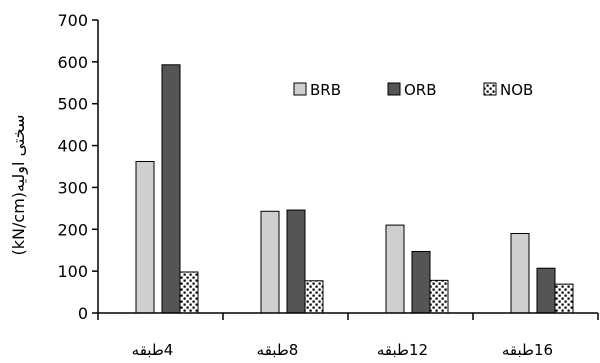  What do you see at coordinates (72, 62) in the screenshot?
I see `y-tick-label: 600` at bounding box center [72, 62].